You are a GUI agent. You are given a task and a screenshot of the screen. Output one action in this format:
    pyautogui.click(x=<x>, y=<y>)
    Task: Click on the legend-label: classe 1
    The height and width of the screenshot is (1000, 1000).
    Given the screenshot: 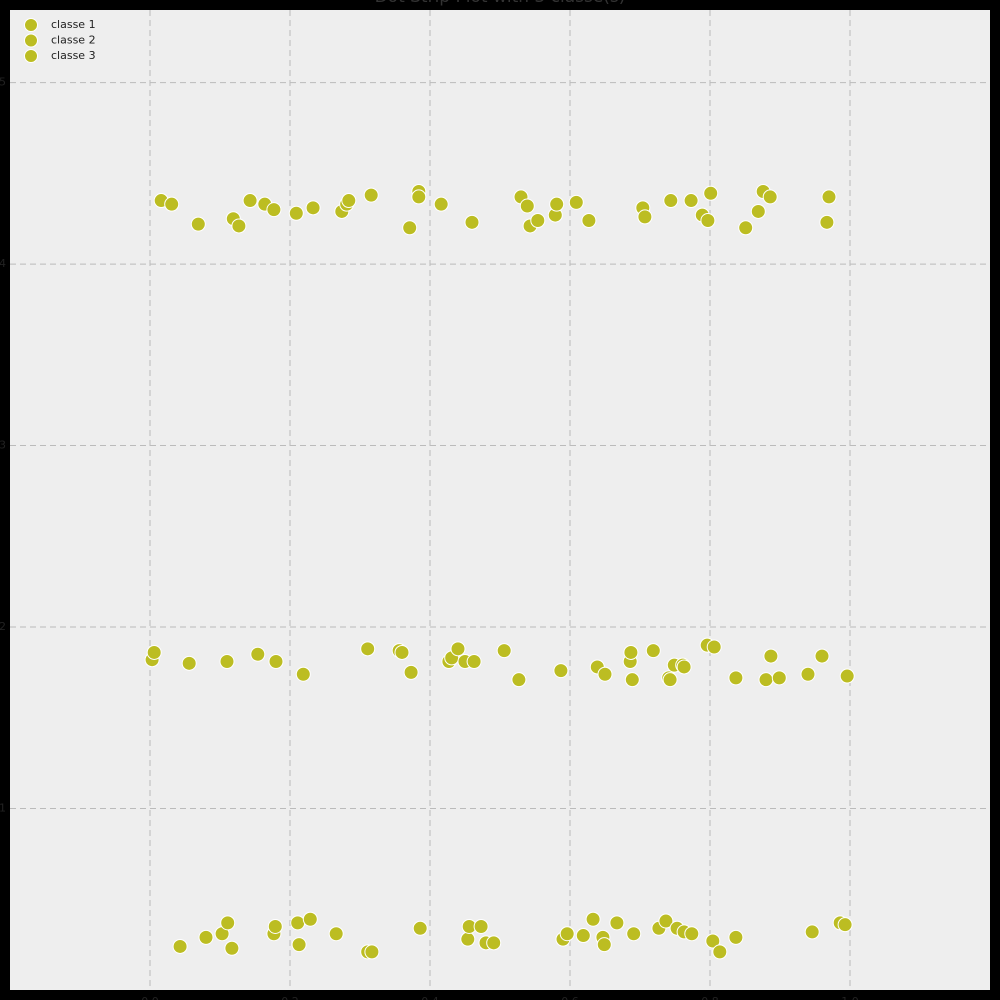 What is the action you would take?
    pyautogui.click(x=73, y=24)
    